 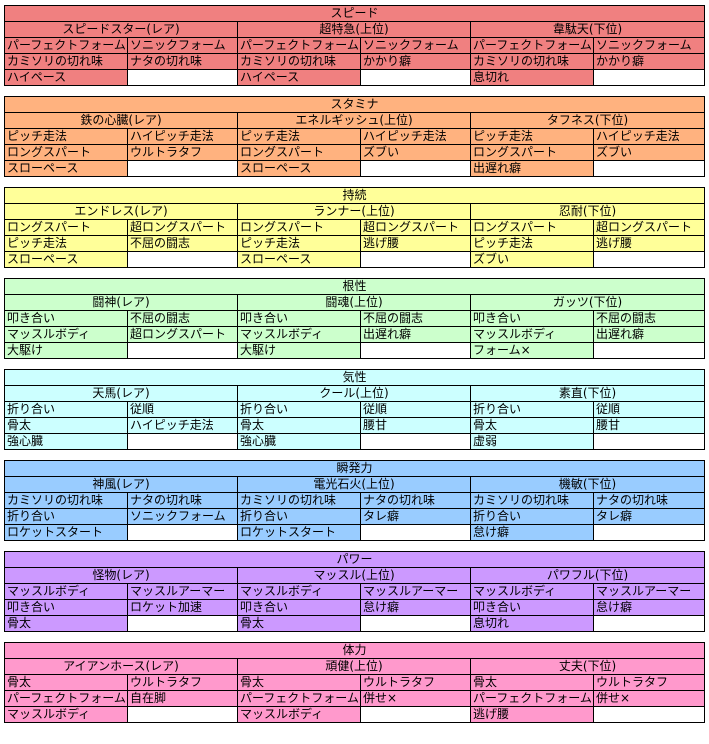 What do you see at coordinates (532, 77) in the screenshot?
I see `skill-cell: 息切れ` at bounding box center [532, 77].